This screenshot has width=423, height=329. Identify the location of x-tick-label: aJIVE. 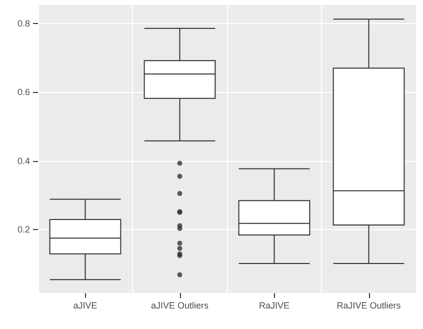
(85, 305).